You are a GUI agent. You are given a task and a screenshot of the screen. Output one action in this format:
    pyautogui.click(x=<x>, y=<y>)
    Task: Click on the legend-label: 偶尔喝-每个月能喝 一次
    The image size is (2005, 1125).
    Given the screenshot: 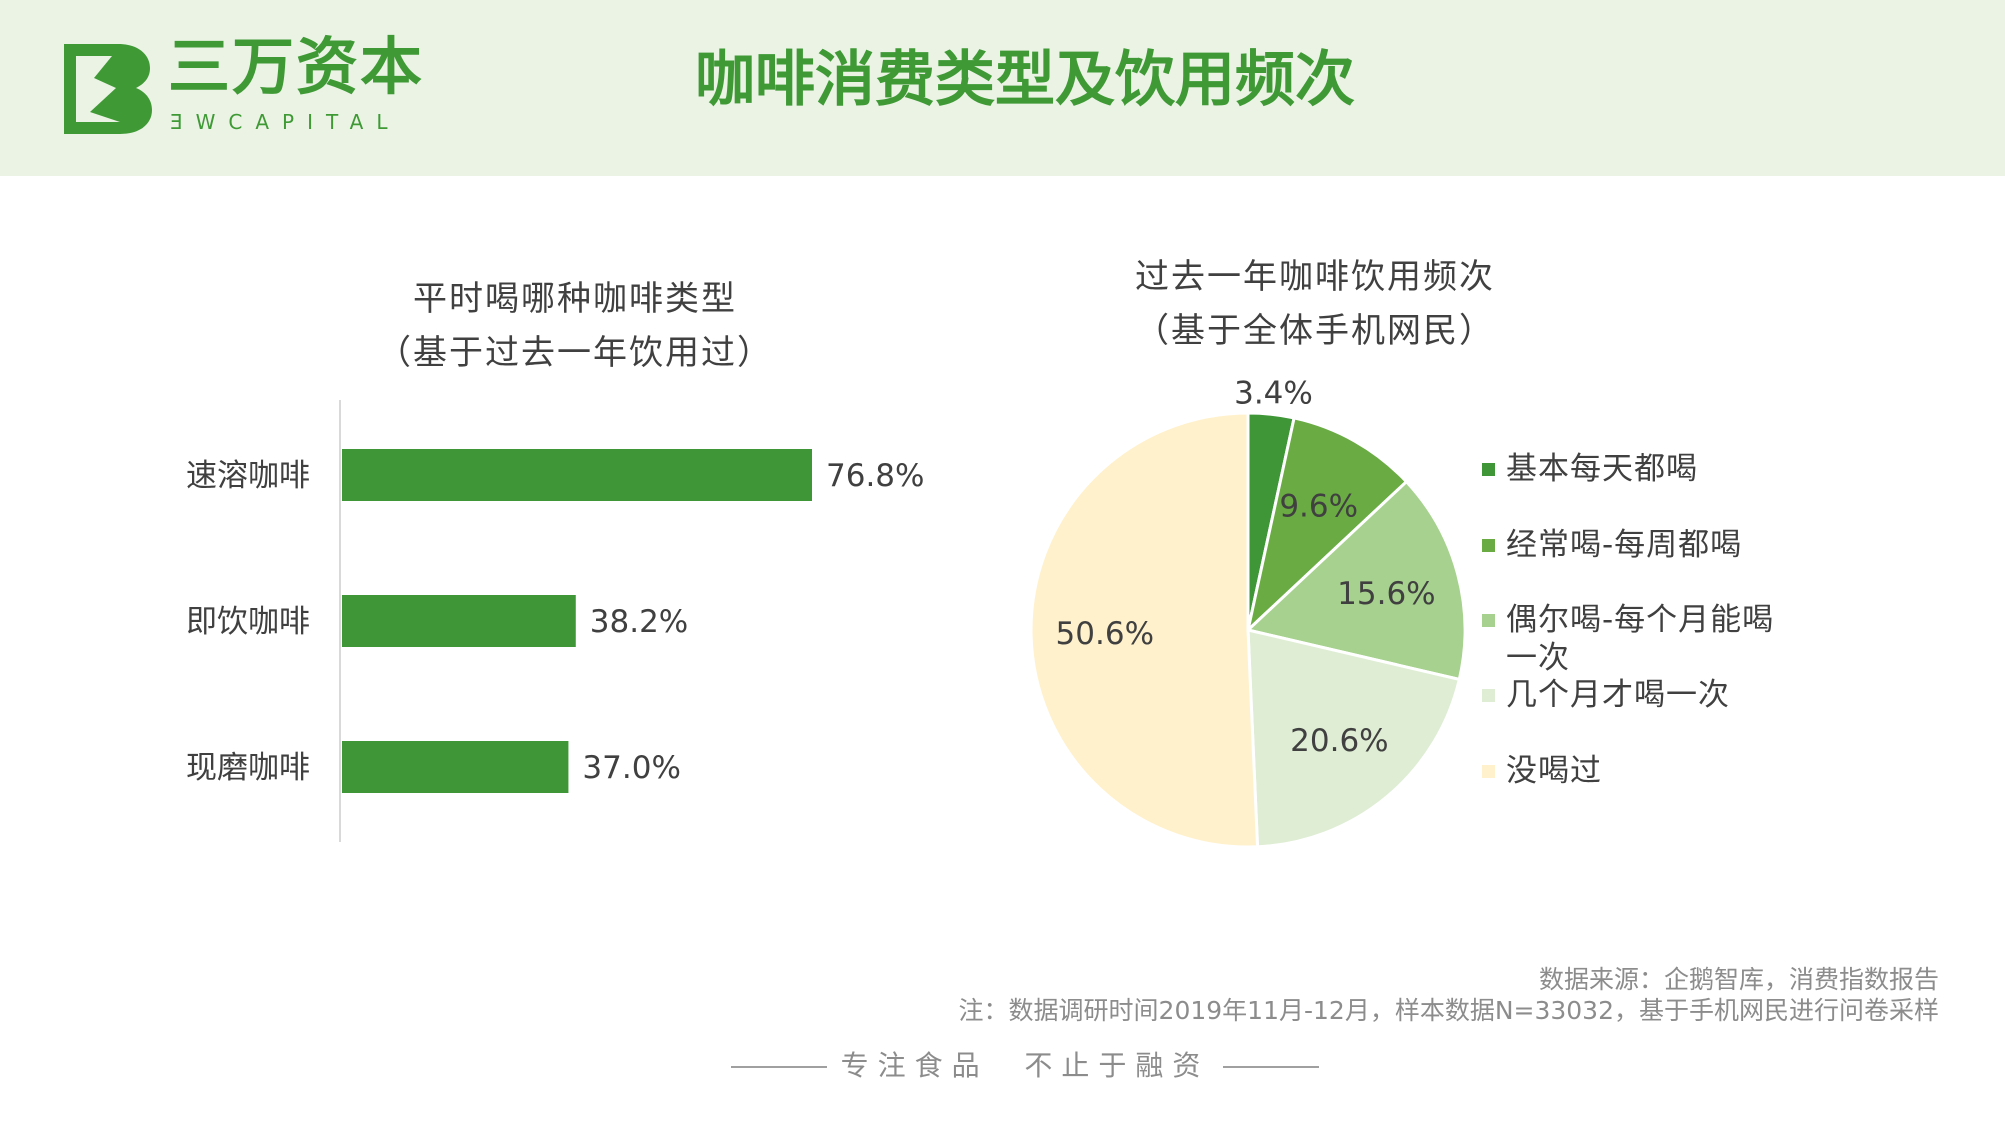 What is the action you would take?
    pyautogui.click(x=1656, y=639)
    